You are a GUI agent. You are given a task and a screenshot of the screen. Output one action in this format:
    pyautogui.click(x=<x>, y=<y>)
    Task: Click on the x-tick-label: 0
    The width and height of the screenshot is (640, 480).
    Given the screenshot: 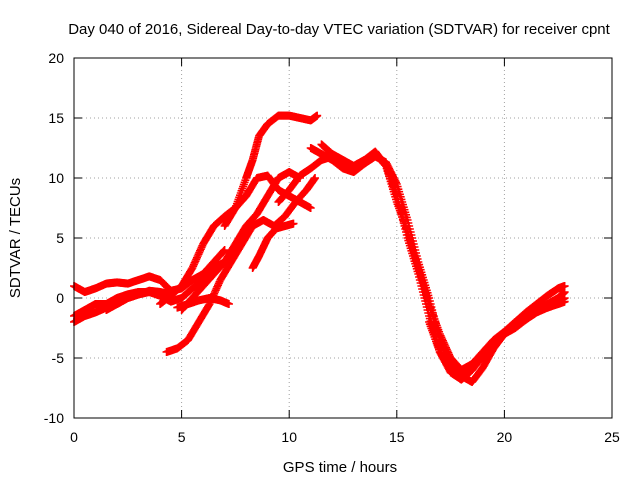 What is the action you would take?
    pyautogui.click(x=74, y=437)
    